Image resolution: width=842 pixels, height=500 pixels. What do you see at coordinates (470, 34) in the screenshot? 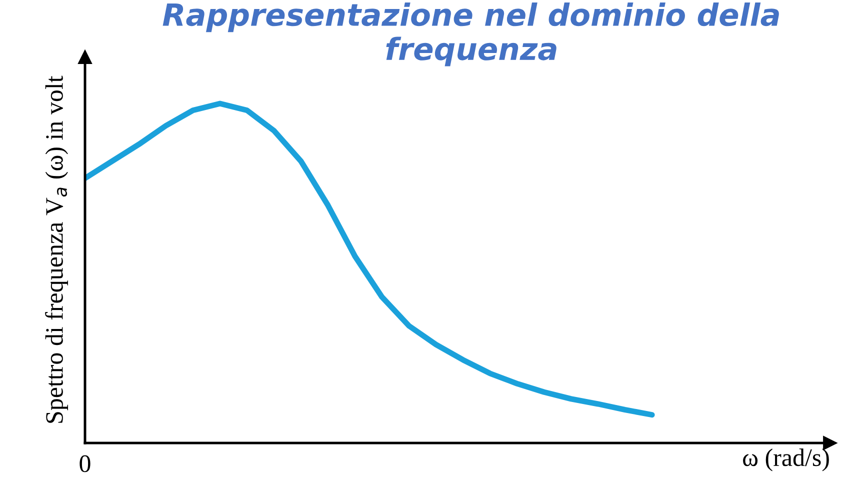
I see `chart-title: Rappresentazione nel dominio della frequenza` at bounding box center [470, 34].